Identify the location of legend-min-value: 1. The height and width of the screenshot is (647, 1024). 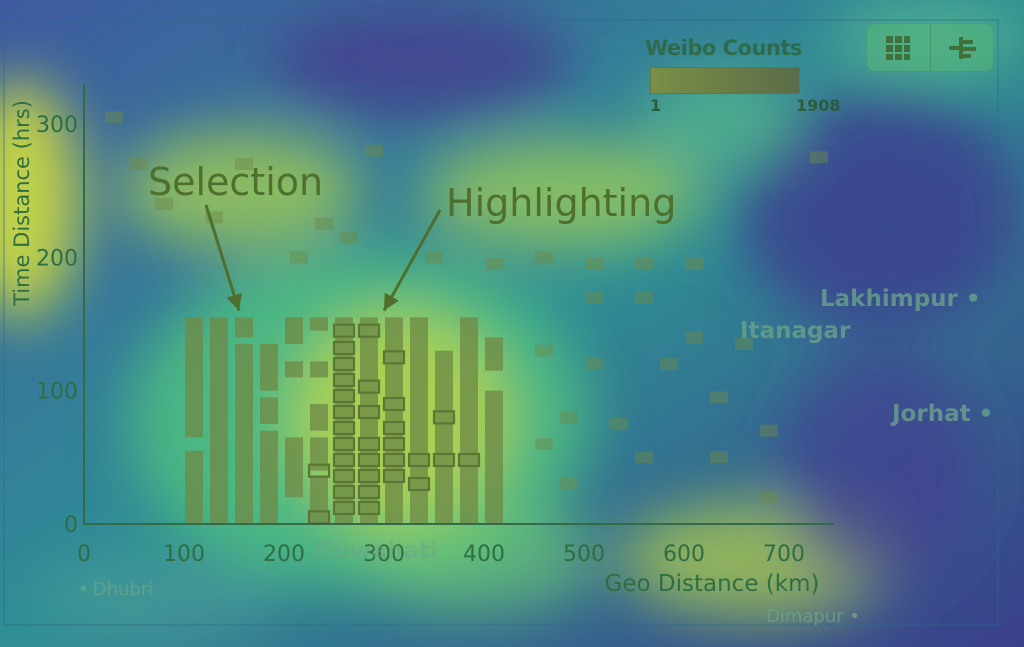
(656, 105).